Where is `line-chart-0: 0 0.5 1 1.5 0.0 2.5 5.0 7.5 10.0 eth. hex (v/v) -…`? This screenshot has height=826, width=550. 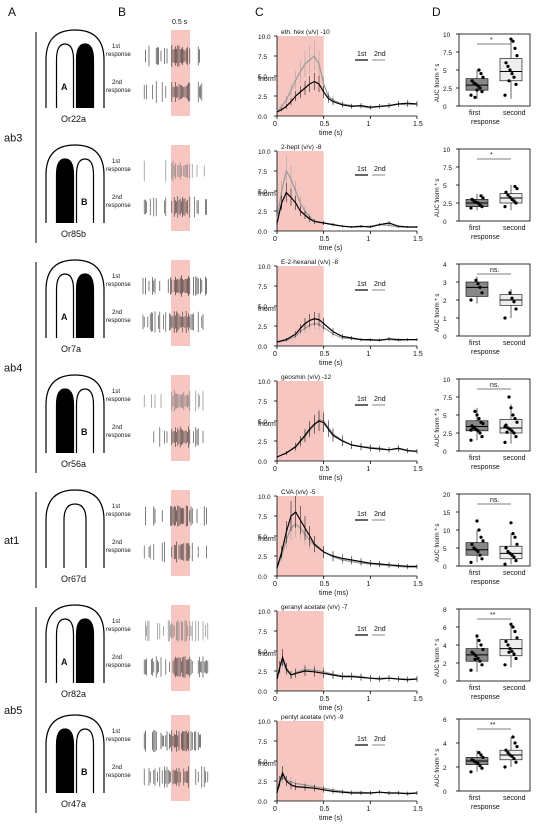
line-chart-0: 0 0.5 1 1.5 0.0 2.5 5.0 7.5 10.0 eth. hex (v/v) -… is located at coordinates (340, 83).